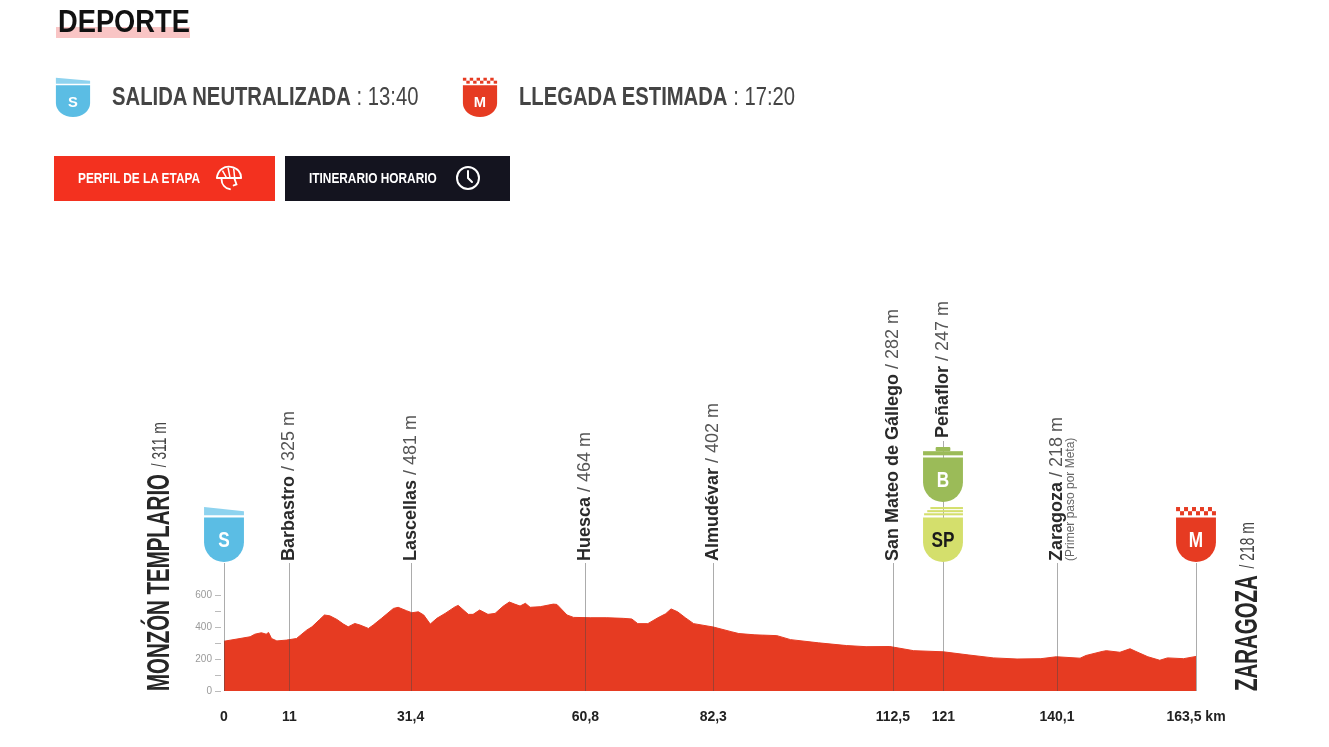 The height and width of the screenshot is (747, 1329). Describe the element at coordinates (584, 496) in the screenshot. I see `ref-line-label: Huesca / 464 m` at that location.